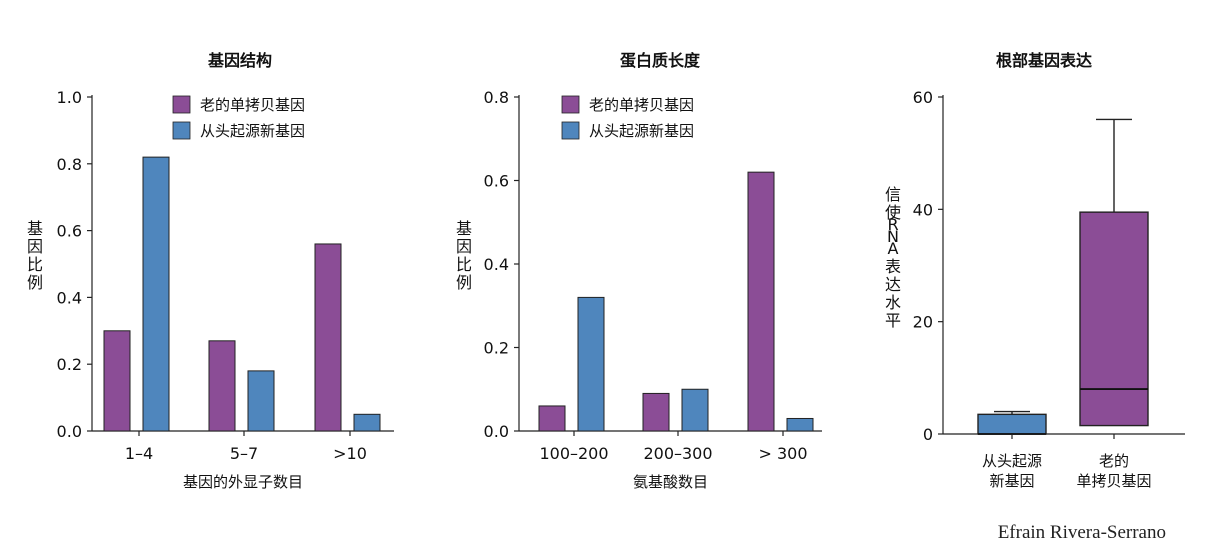 The height and width of the screenshot is (546, 1212). Describe the element at coordinates (893, 257) in the screenshot. I see `chart-3-y-label: 信使 R N A 表达水平` at that location.